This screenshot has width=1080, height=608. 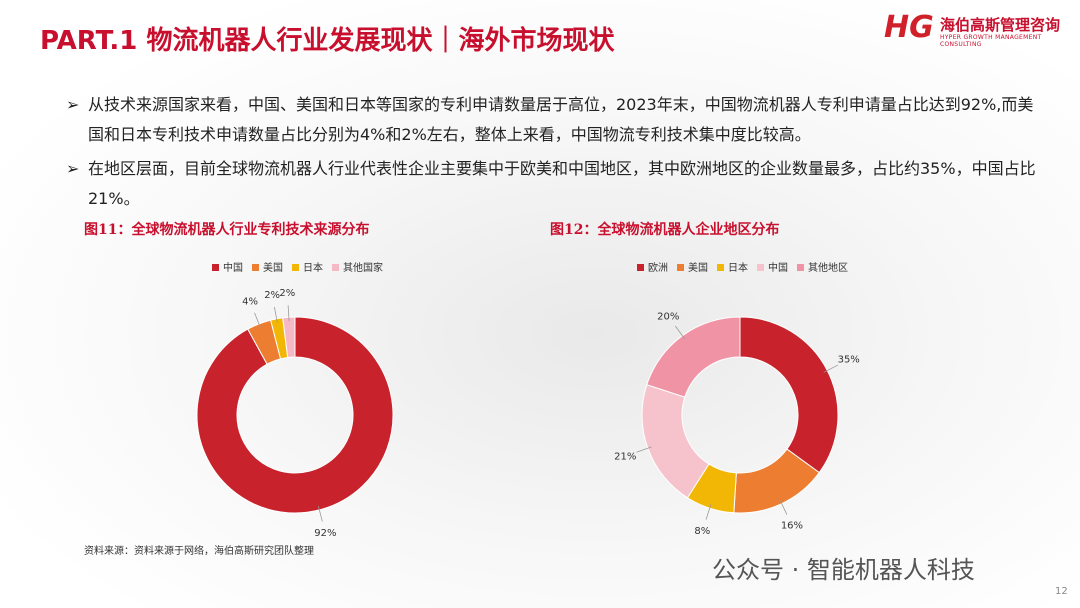 What do you see at coordinates (828, 267) in the screenshot?
I see `legend-label: 其他地区` at bounding box center [828, 267].